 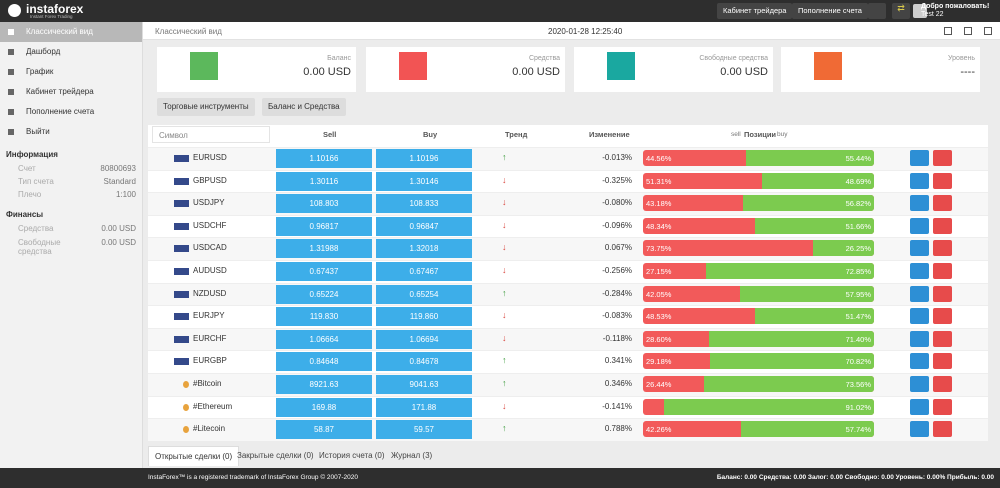 I want to click on position-bar: 73.75% 26.25%, so click(x=758, y=248).